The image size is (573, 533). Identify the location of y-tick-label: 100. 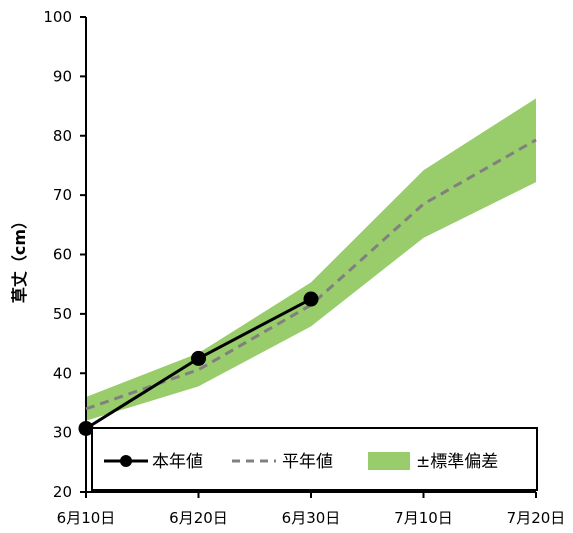
(57, 17).